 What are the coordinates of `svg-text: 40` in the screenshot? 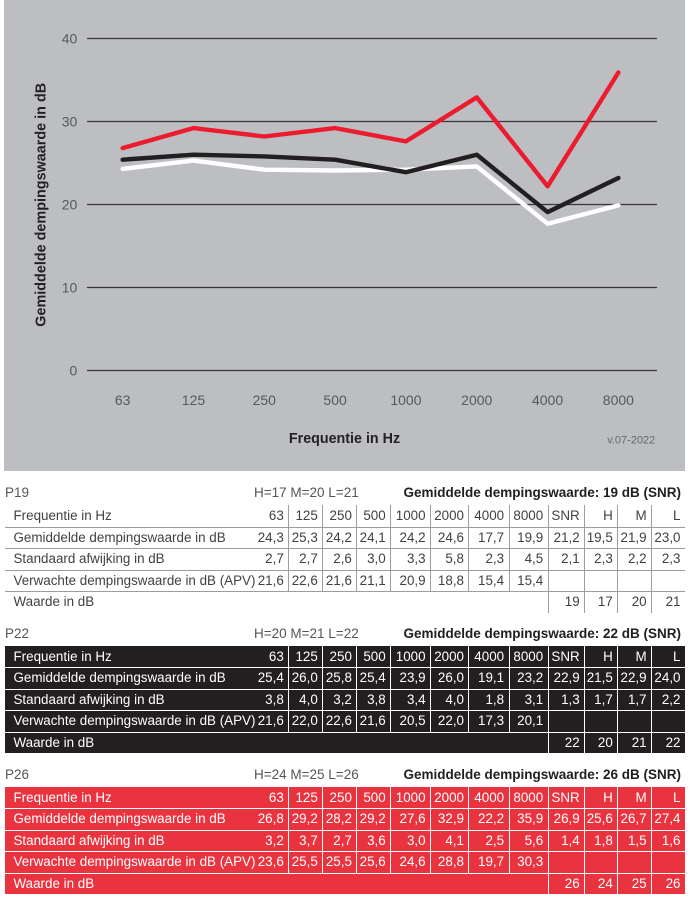 It's located at (70, 39).